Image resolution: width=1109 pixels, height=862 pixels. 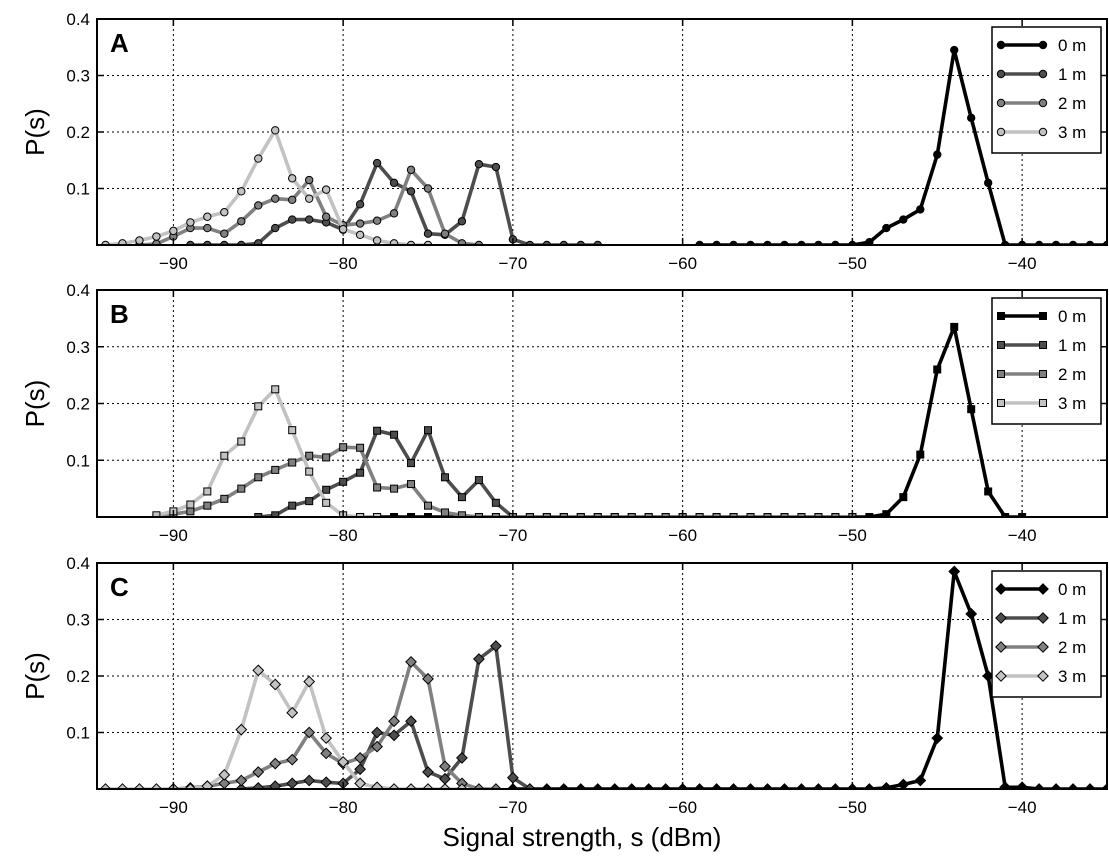 What do you see at coordinates (1040, 676) in the screenshot?
I see `legend-entry: 3 m` at bounding box center [1040, 676].